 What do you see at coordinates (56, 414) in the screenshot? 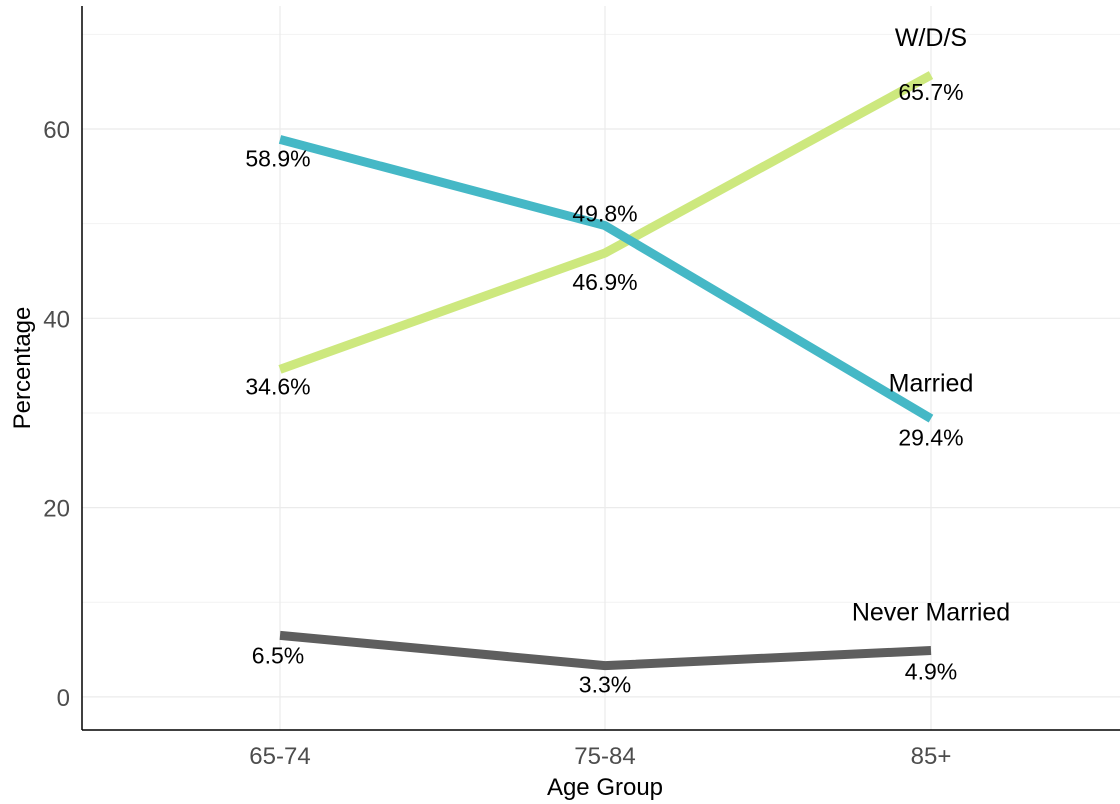
I see `y-tick-labels: 0 20 40 60` at bounding box center [56, 414].